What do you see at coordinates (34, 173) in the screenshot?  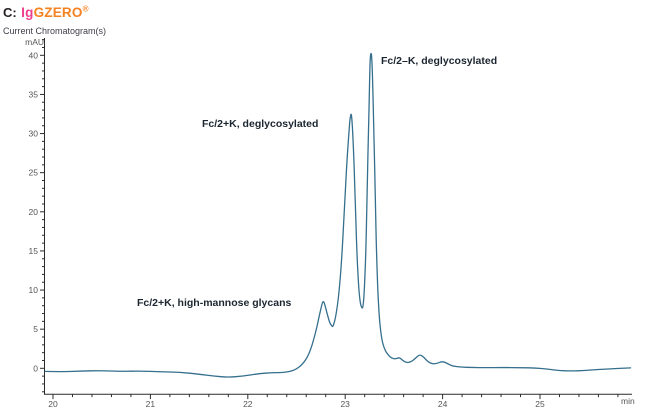 I see `y-tick-label-25: 25` at bounding box center [34, 173].